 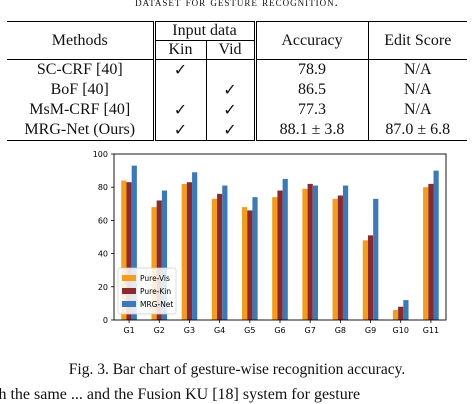 What do you see at coordinates (370, 330) in the screenshot?
I see `x-tick-label: G9` at bounding box center [370, 330].